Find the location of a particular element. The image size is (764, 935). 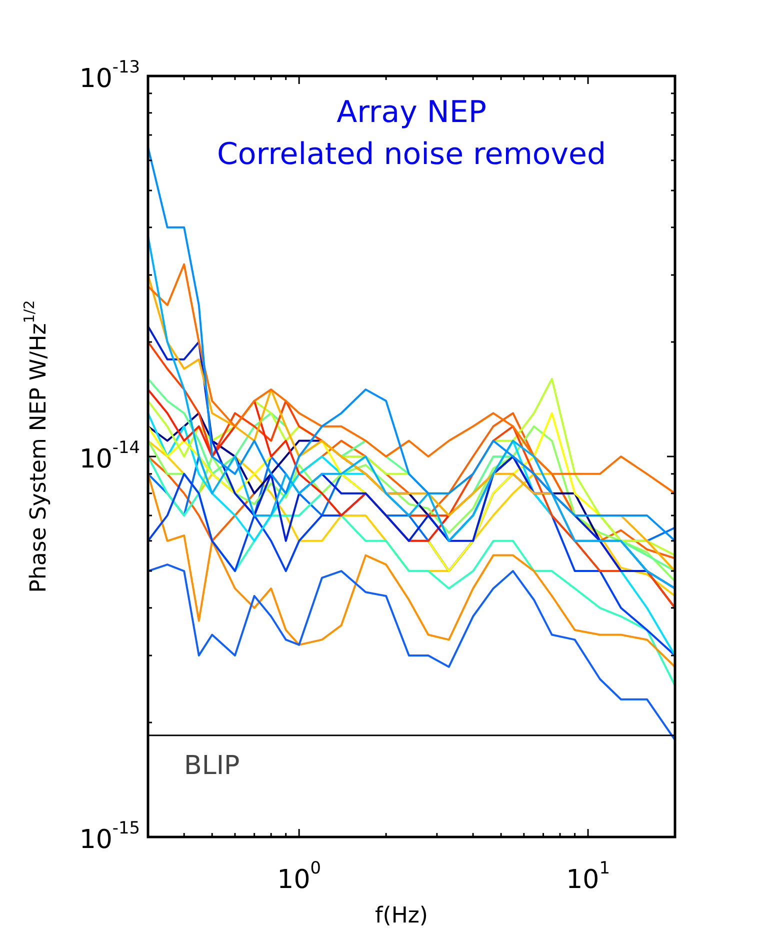

ref-line-label: BLIP is located at coordinates (212, 766).